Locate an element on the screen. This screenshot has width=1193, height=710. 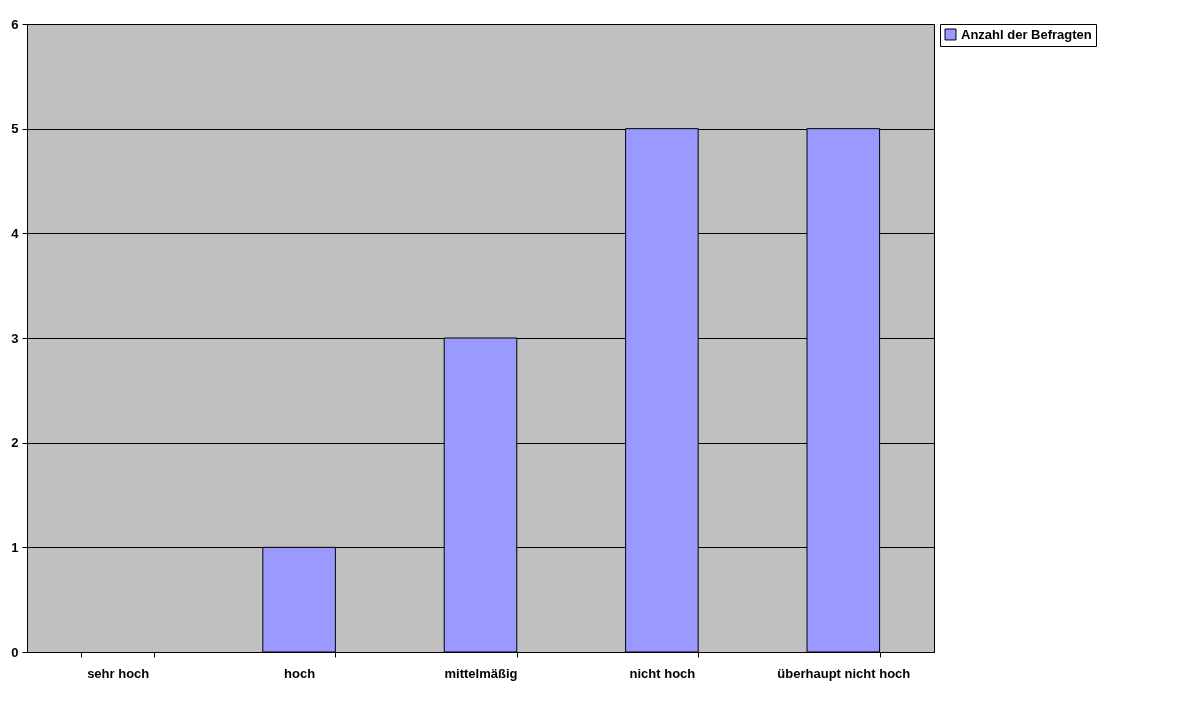
y-tick-label: 0 is located at coordinates (15, 652).